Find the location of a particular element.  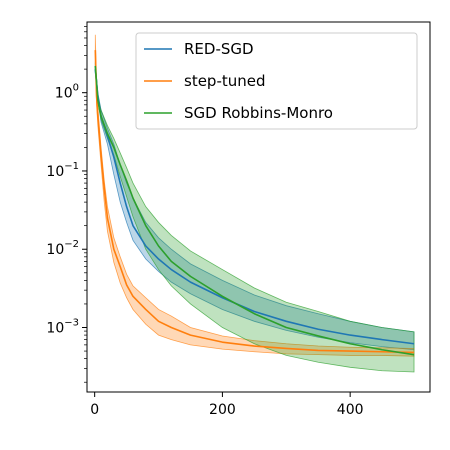

y-tick-label-0: 10⁰ is located at coordinates (67, 92).